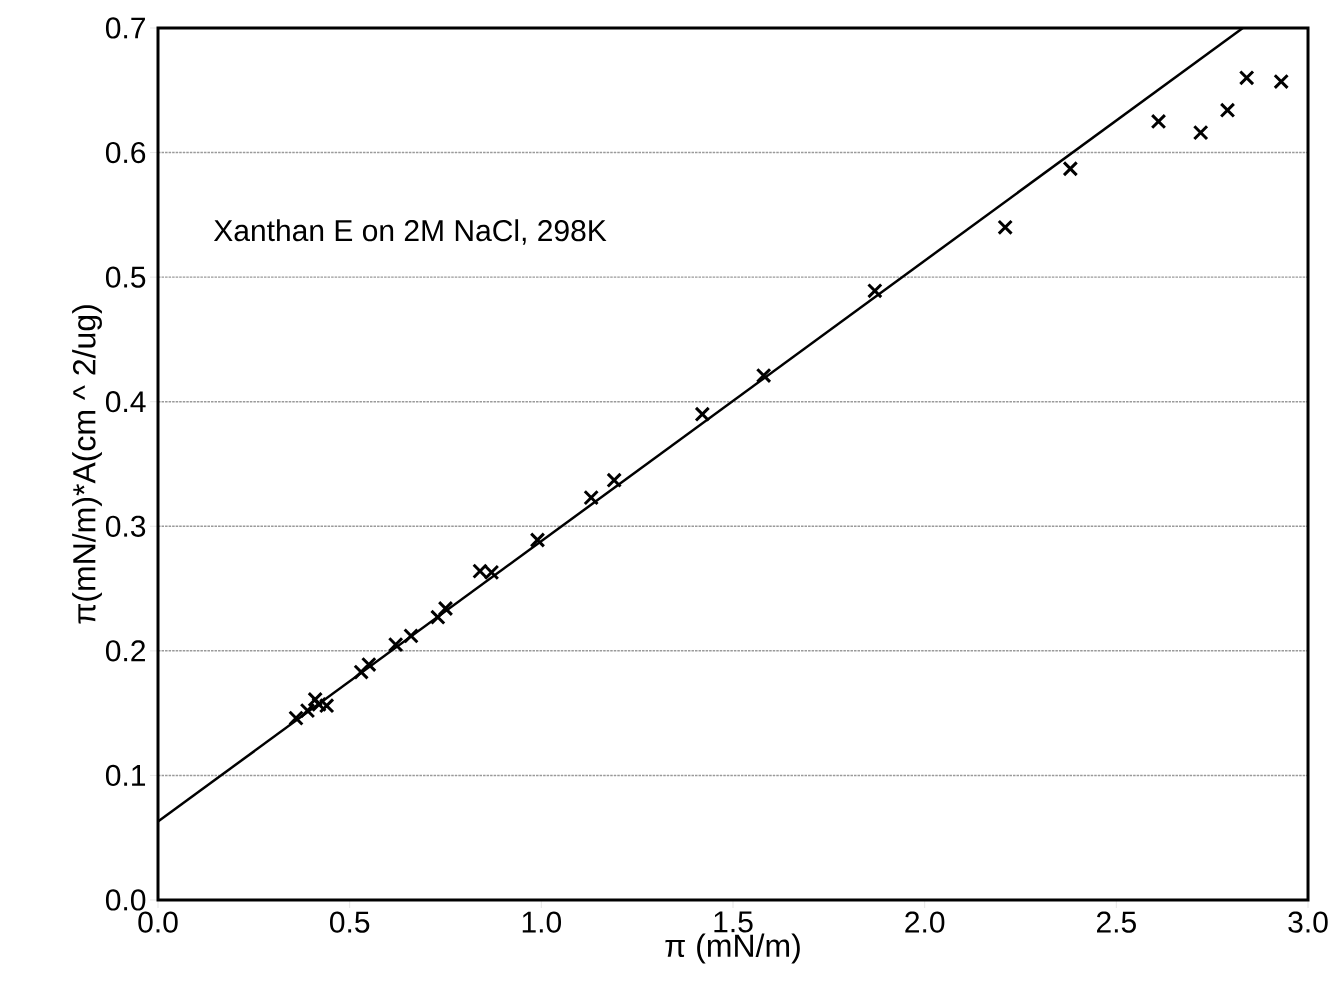 The height and width of the screenshot is (1003, 1342). What do you see at coordinates (125, 651) in the screenshot?
I see `y-tick-label: 0.2` at bounding box center [125, 651].